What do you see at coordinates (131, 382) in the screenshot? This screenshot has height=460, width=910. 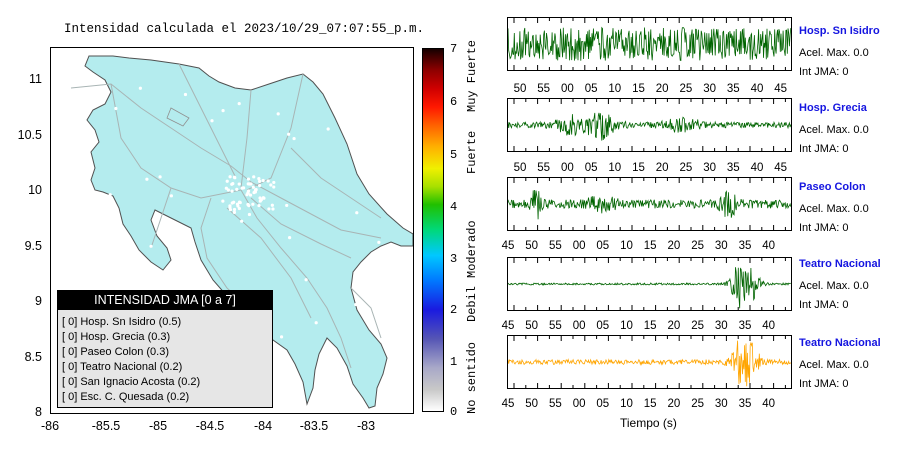 I see `legend-item: [ 0] San Ignacio Acosta (0.2)` at bounding box center [131, 382].